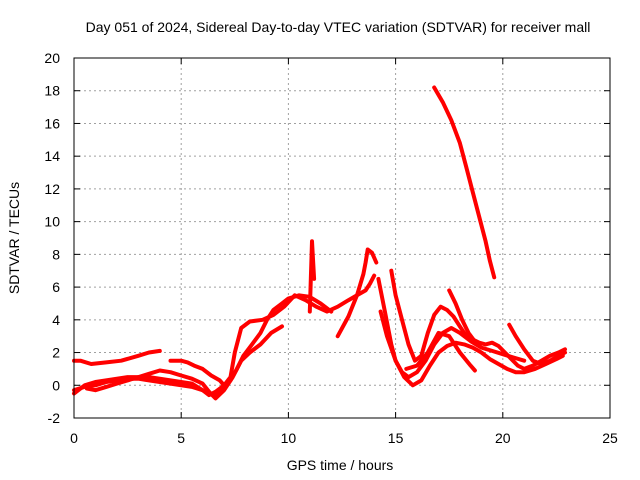 This screenshot has width=640, height=480. I want to click on y-axis-label: SDTVAR / TECUs, so click(14, 238).